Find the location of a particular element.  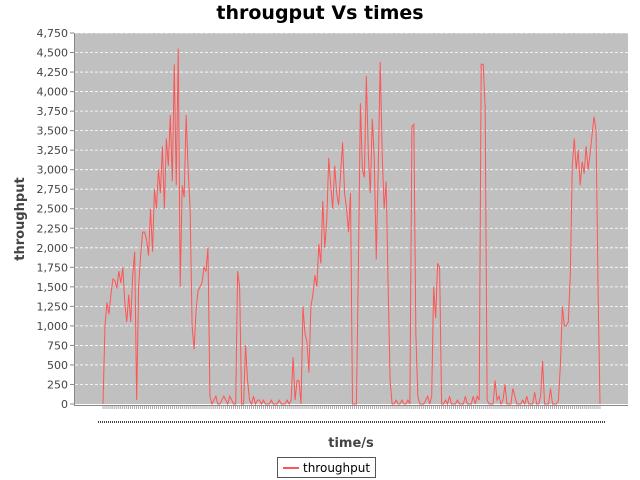

y-tick-label: 2,250 is located at coordinates (53, 228).